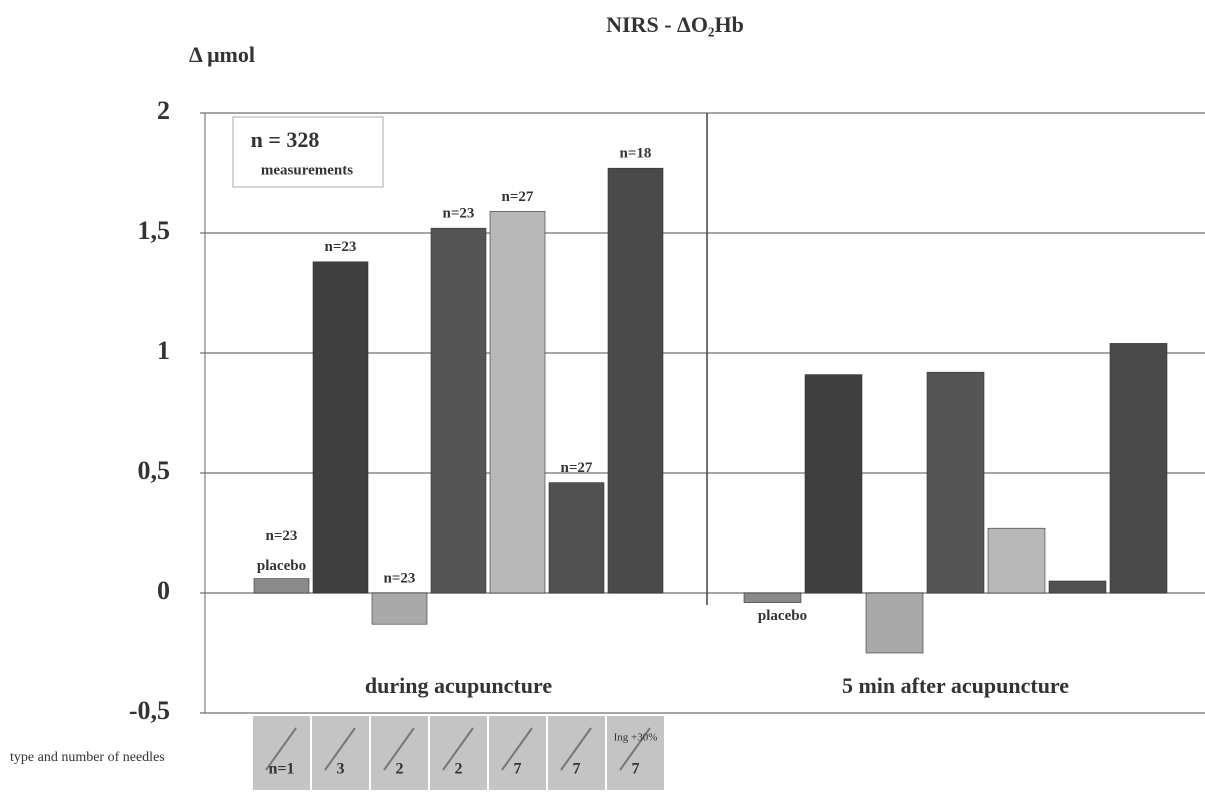  Describe the element at coordinates (675, 24) in the screenshot. I see `chart-title: NIRS - ΔO₂Hb` at that location.